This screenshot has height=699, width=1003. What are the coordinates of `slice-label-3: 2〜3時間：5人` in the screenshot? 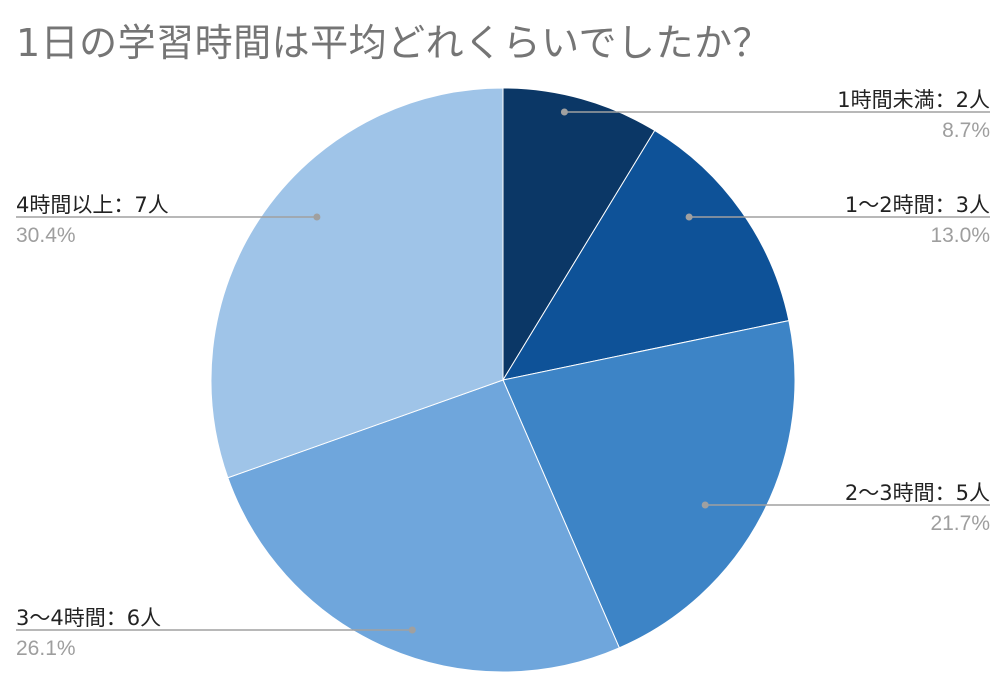 It's located at (917, 493).